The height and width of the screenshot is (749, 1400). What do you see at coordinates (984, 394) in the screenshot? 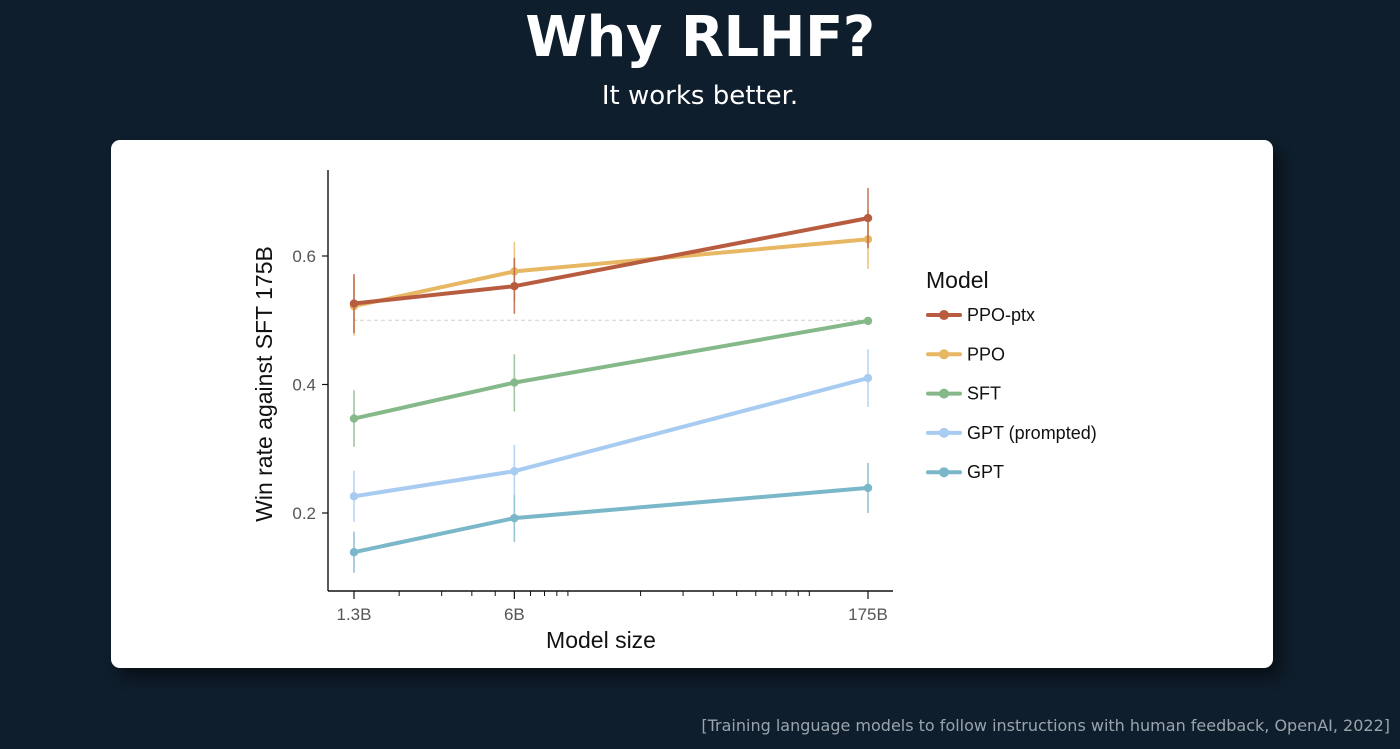
I see `legend-label: SFT` at bounding box center [984, 394].